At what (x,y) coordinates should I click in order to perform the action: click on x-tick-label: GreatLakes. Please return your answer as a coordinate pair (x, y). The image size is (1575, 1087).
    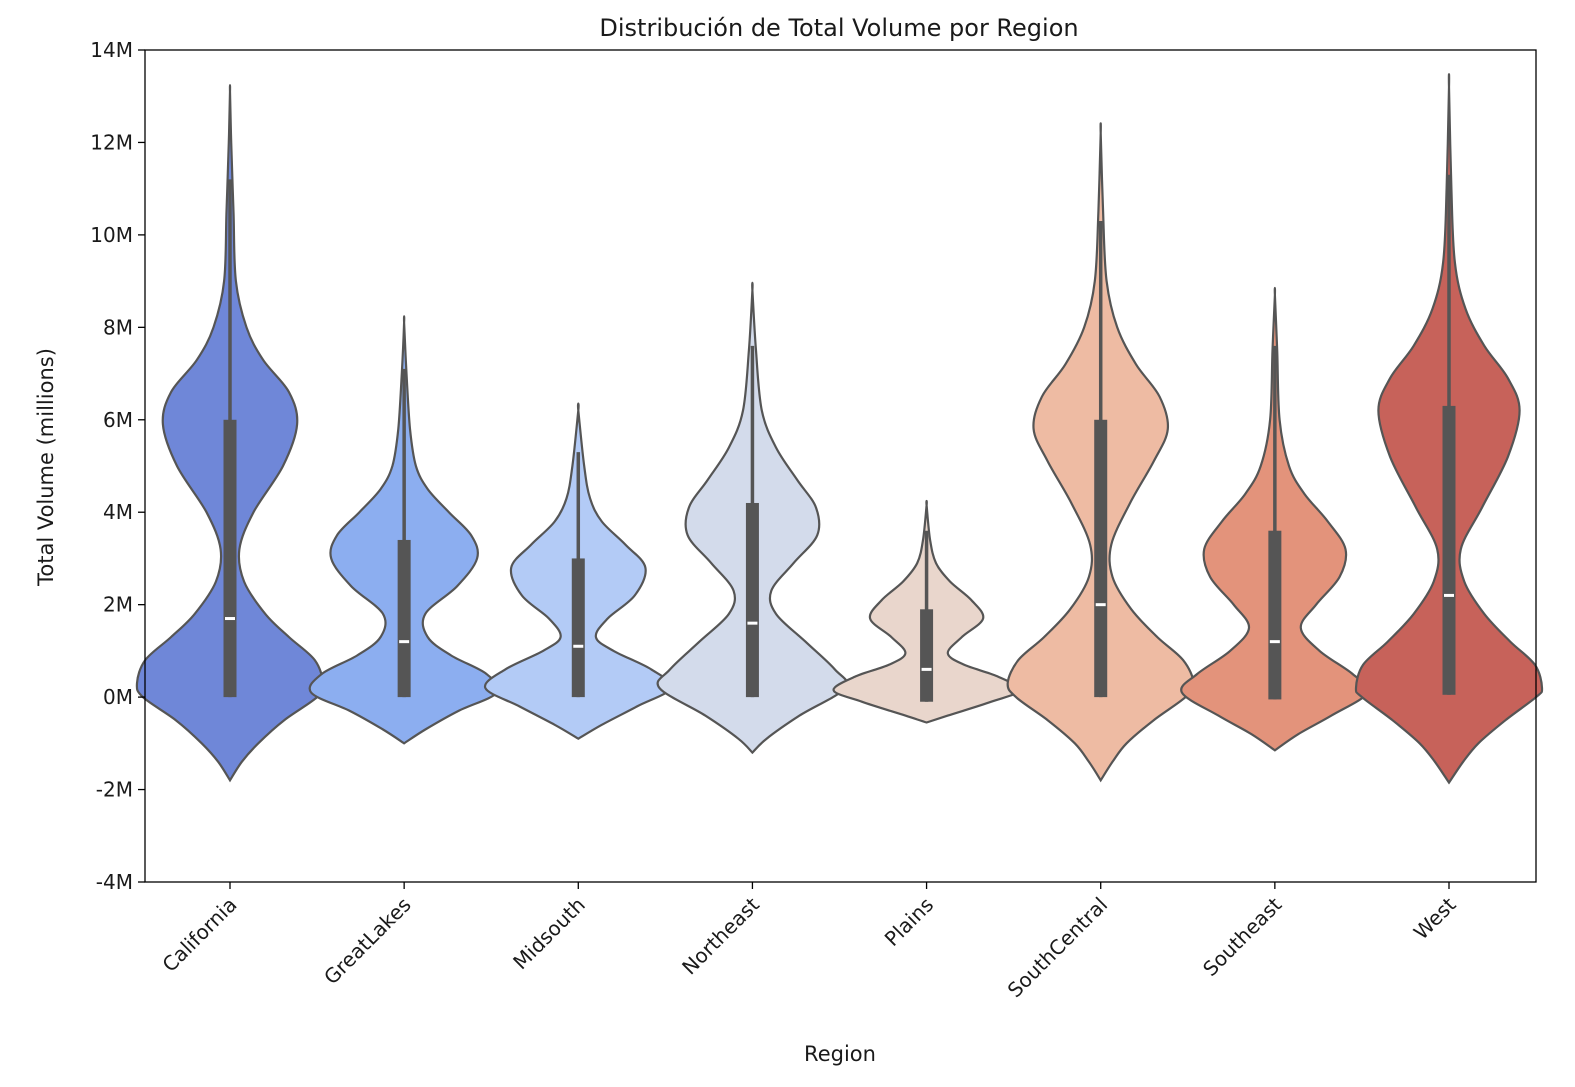
    Looking at the image, I should click on (367, 941).